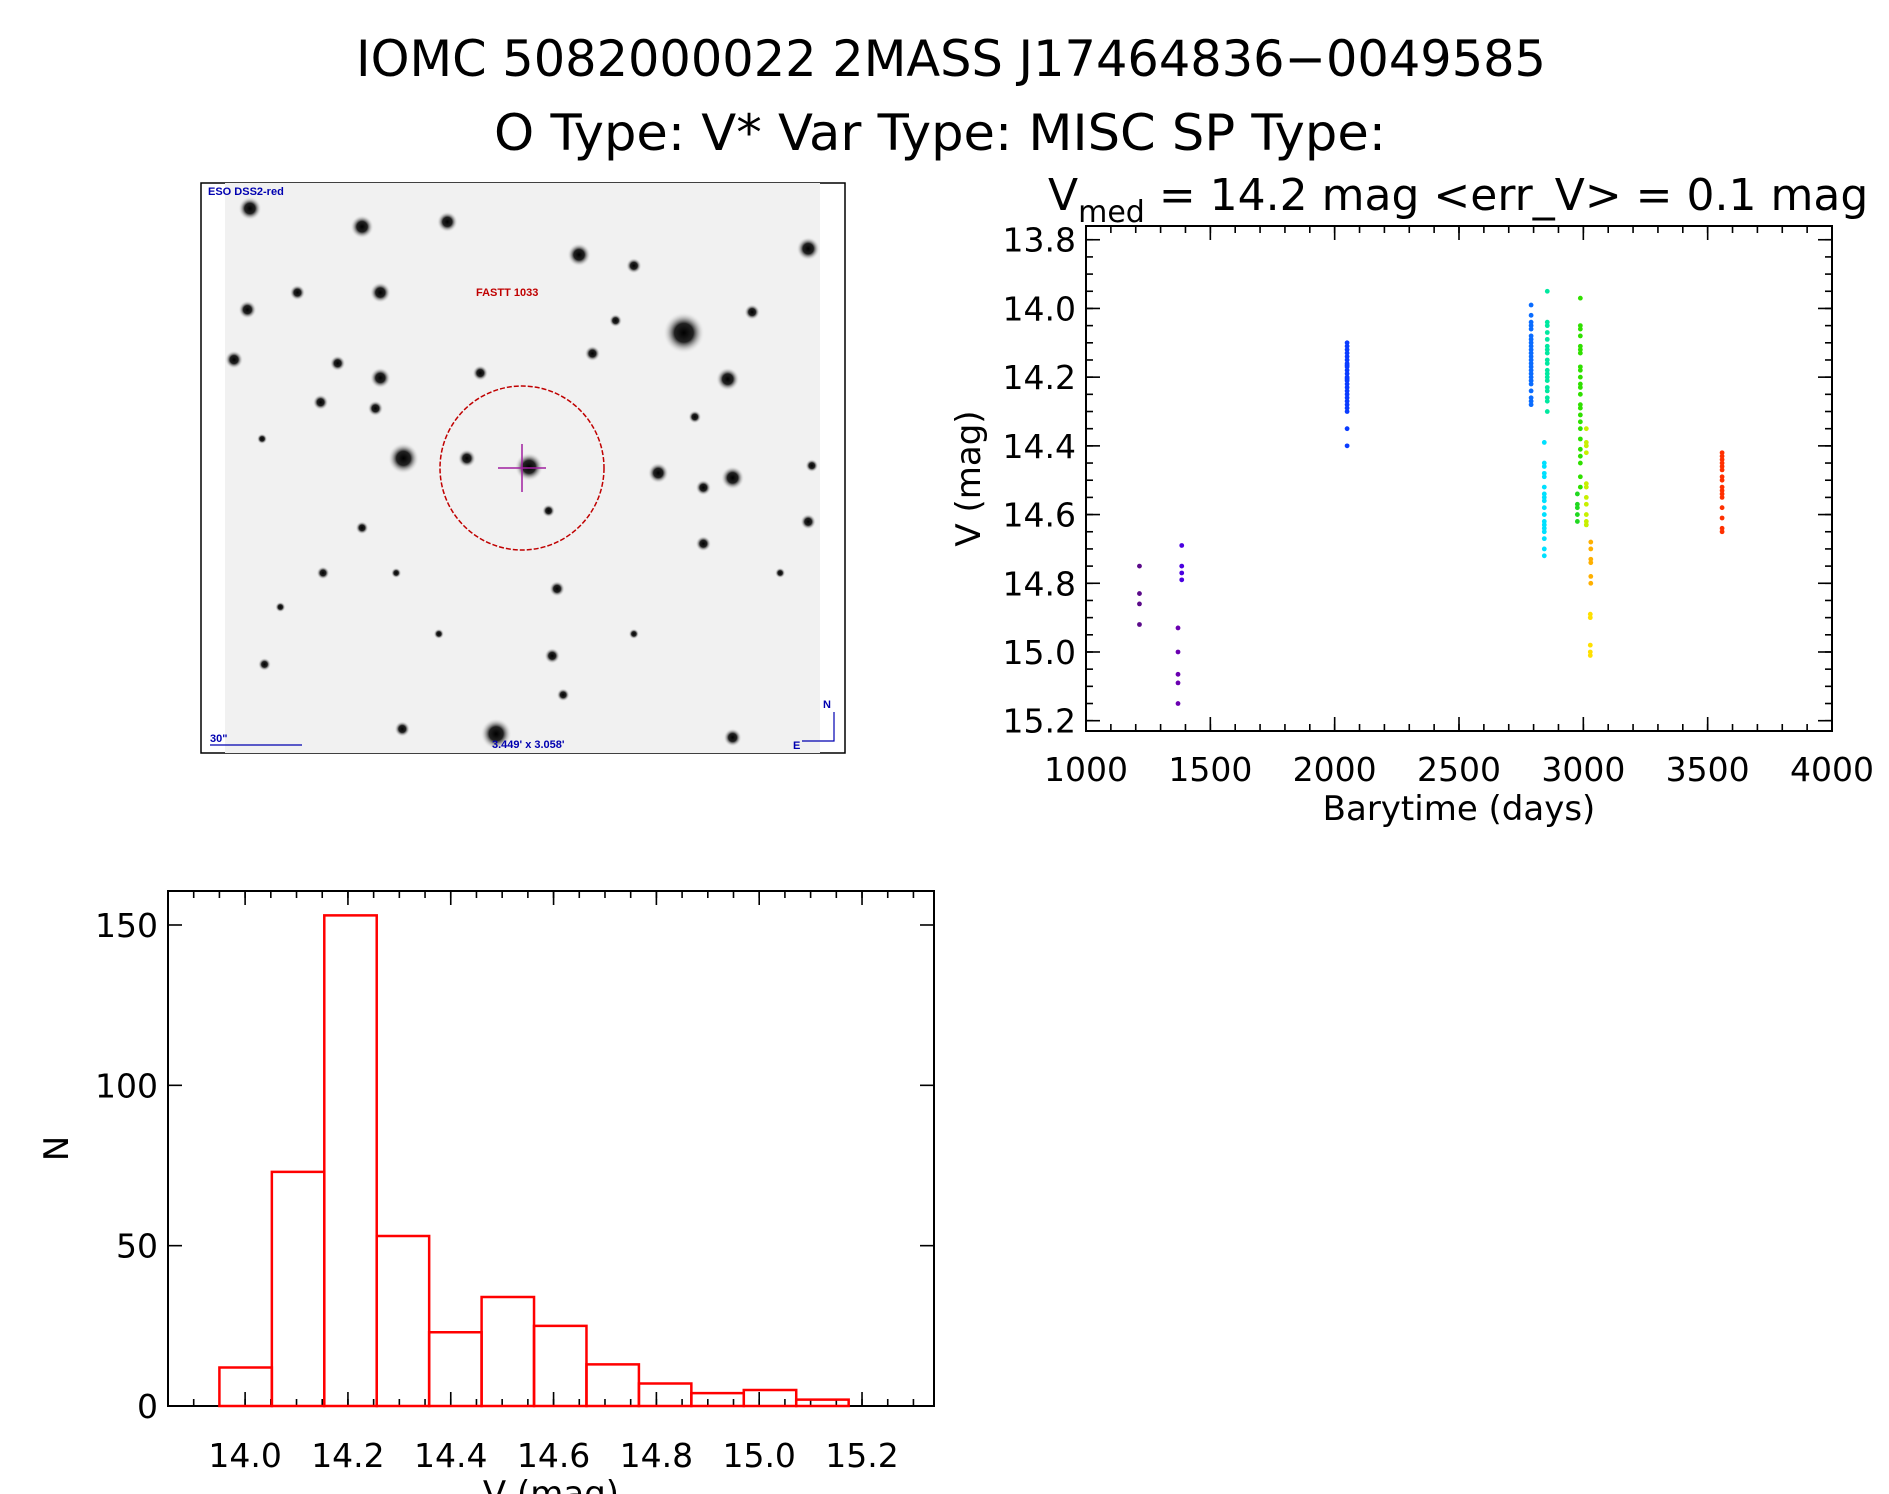 Image resolution: width=1889 pixels, height=1494 pixels. Describe the element at coordinates (1039, 377) in the screenshot. I see `y-tick-label: 14.2` at that location.